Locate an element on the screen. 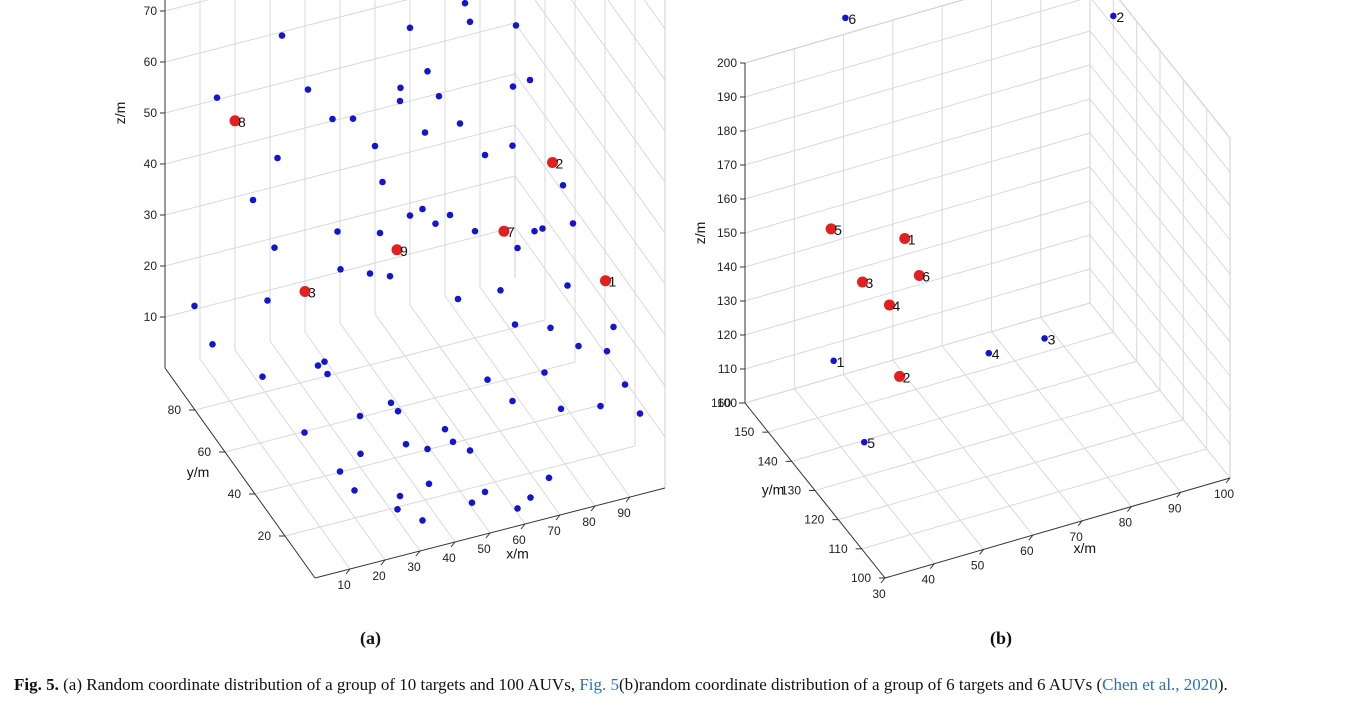  z-tick-label: 180 is located at coordinates (727, 131).